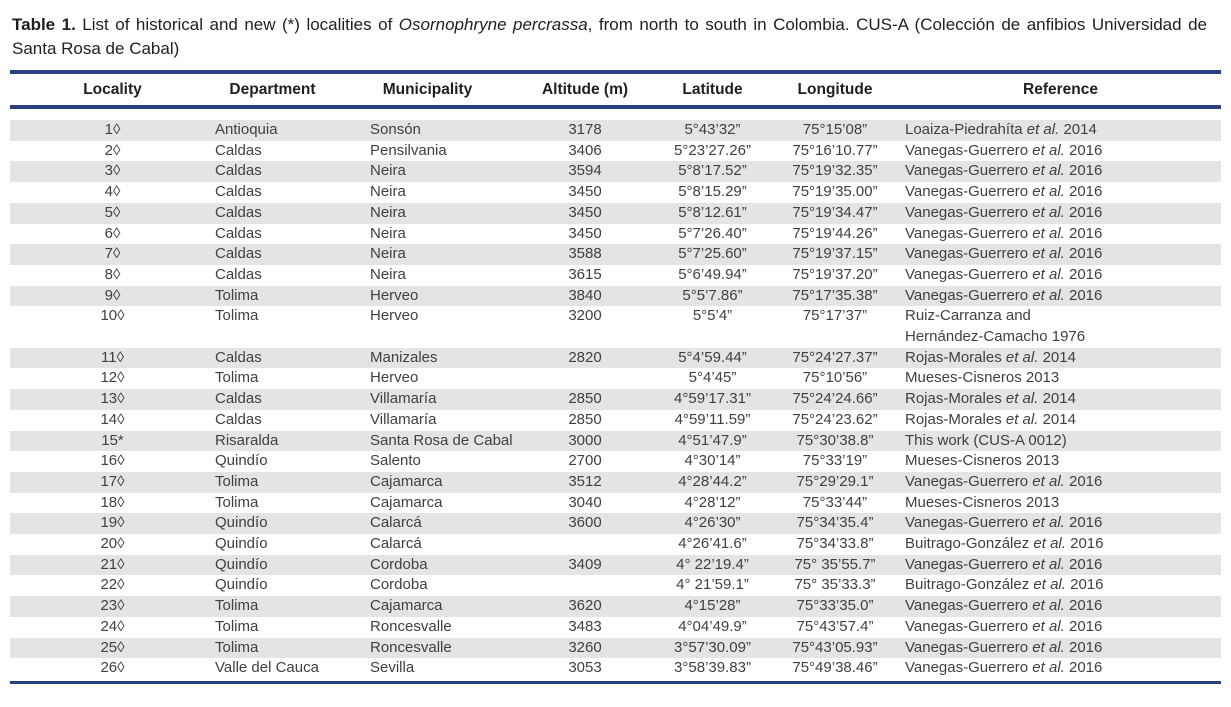 This screenshot has height=707, width=1231. Describe the element at coordinates (112, 129) in the screenshot. I see `cell-locality: 1◊` at that location.